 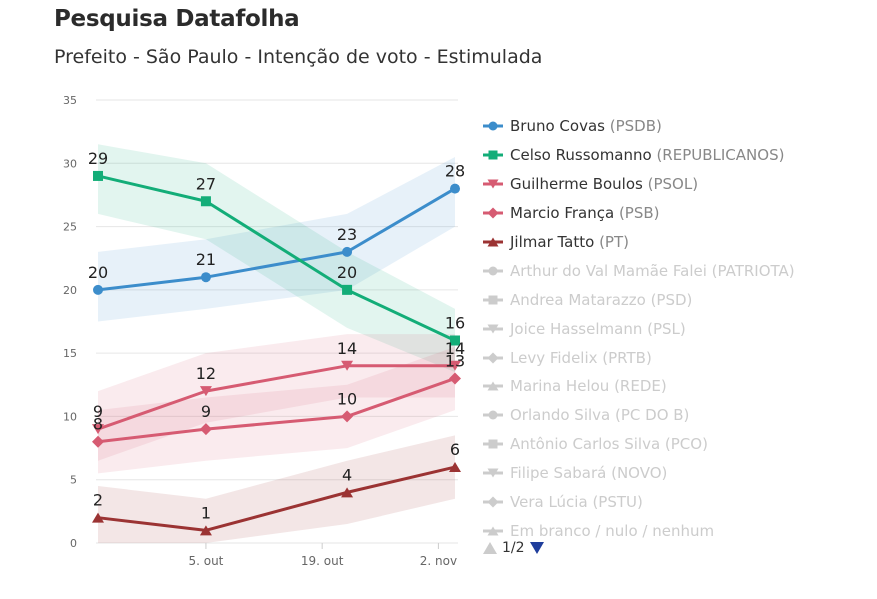 What do you see at coordinates (552, 242) in the screenshot?
I see `legend-series-name: Jilmar Tatto` at bounding box center [552, 242].